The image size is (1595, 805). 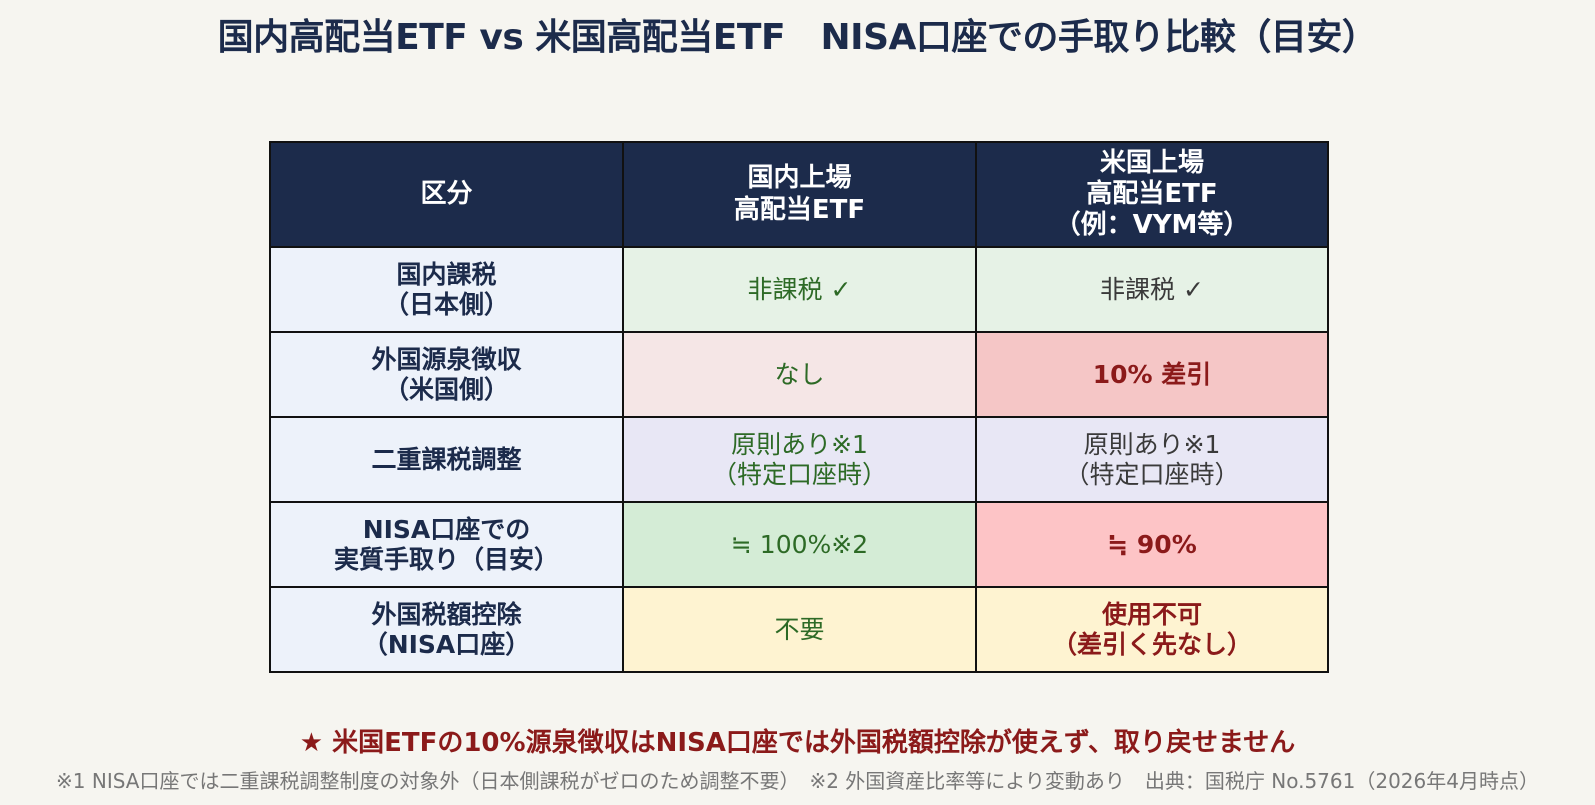 I want to click on table-row: 外国税額控除 （NISA口座） 不要 使用不可 （差引く先なし）, so click(x=799, y=629).